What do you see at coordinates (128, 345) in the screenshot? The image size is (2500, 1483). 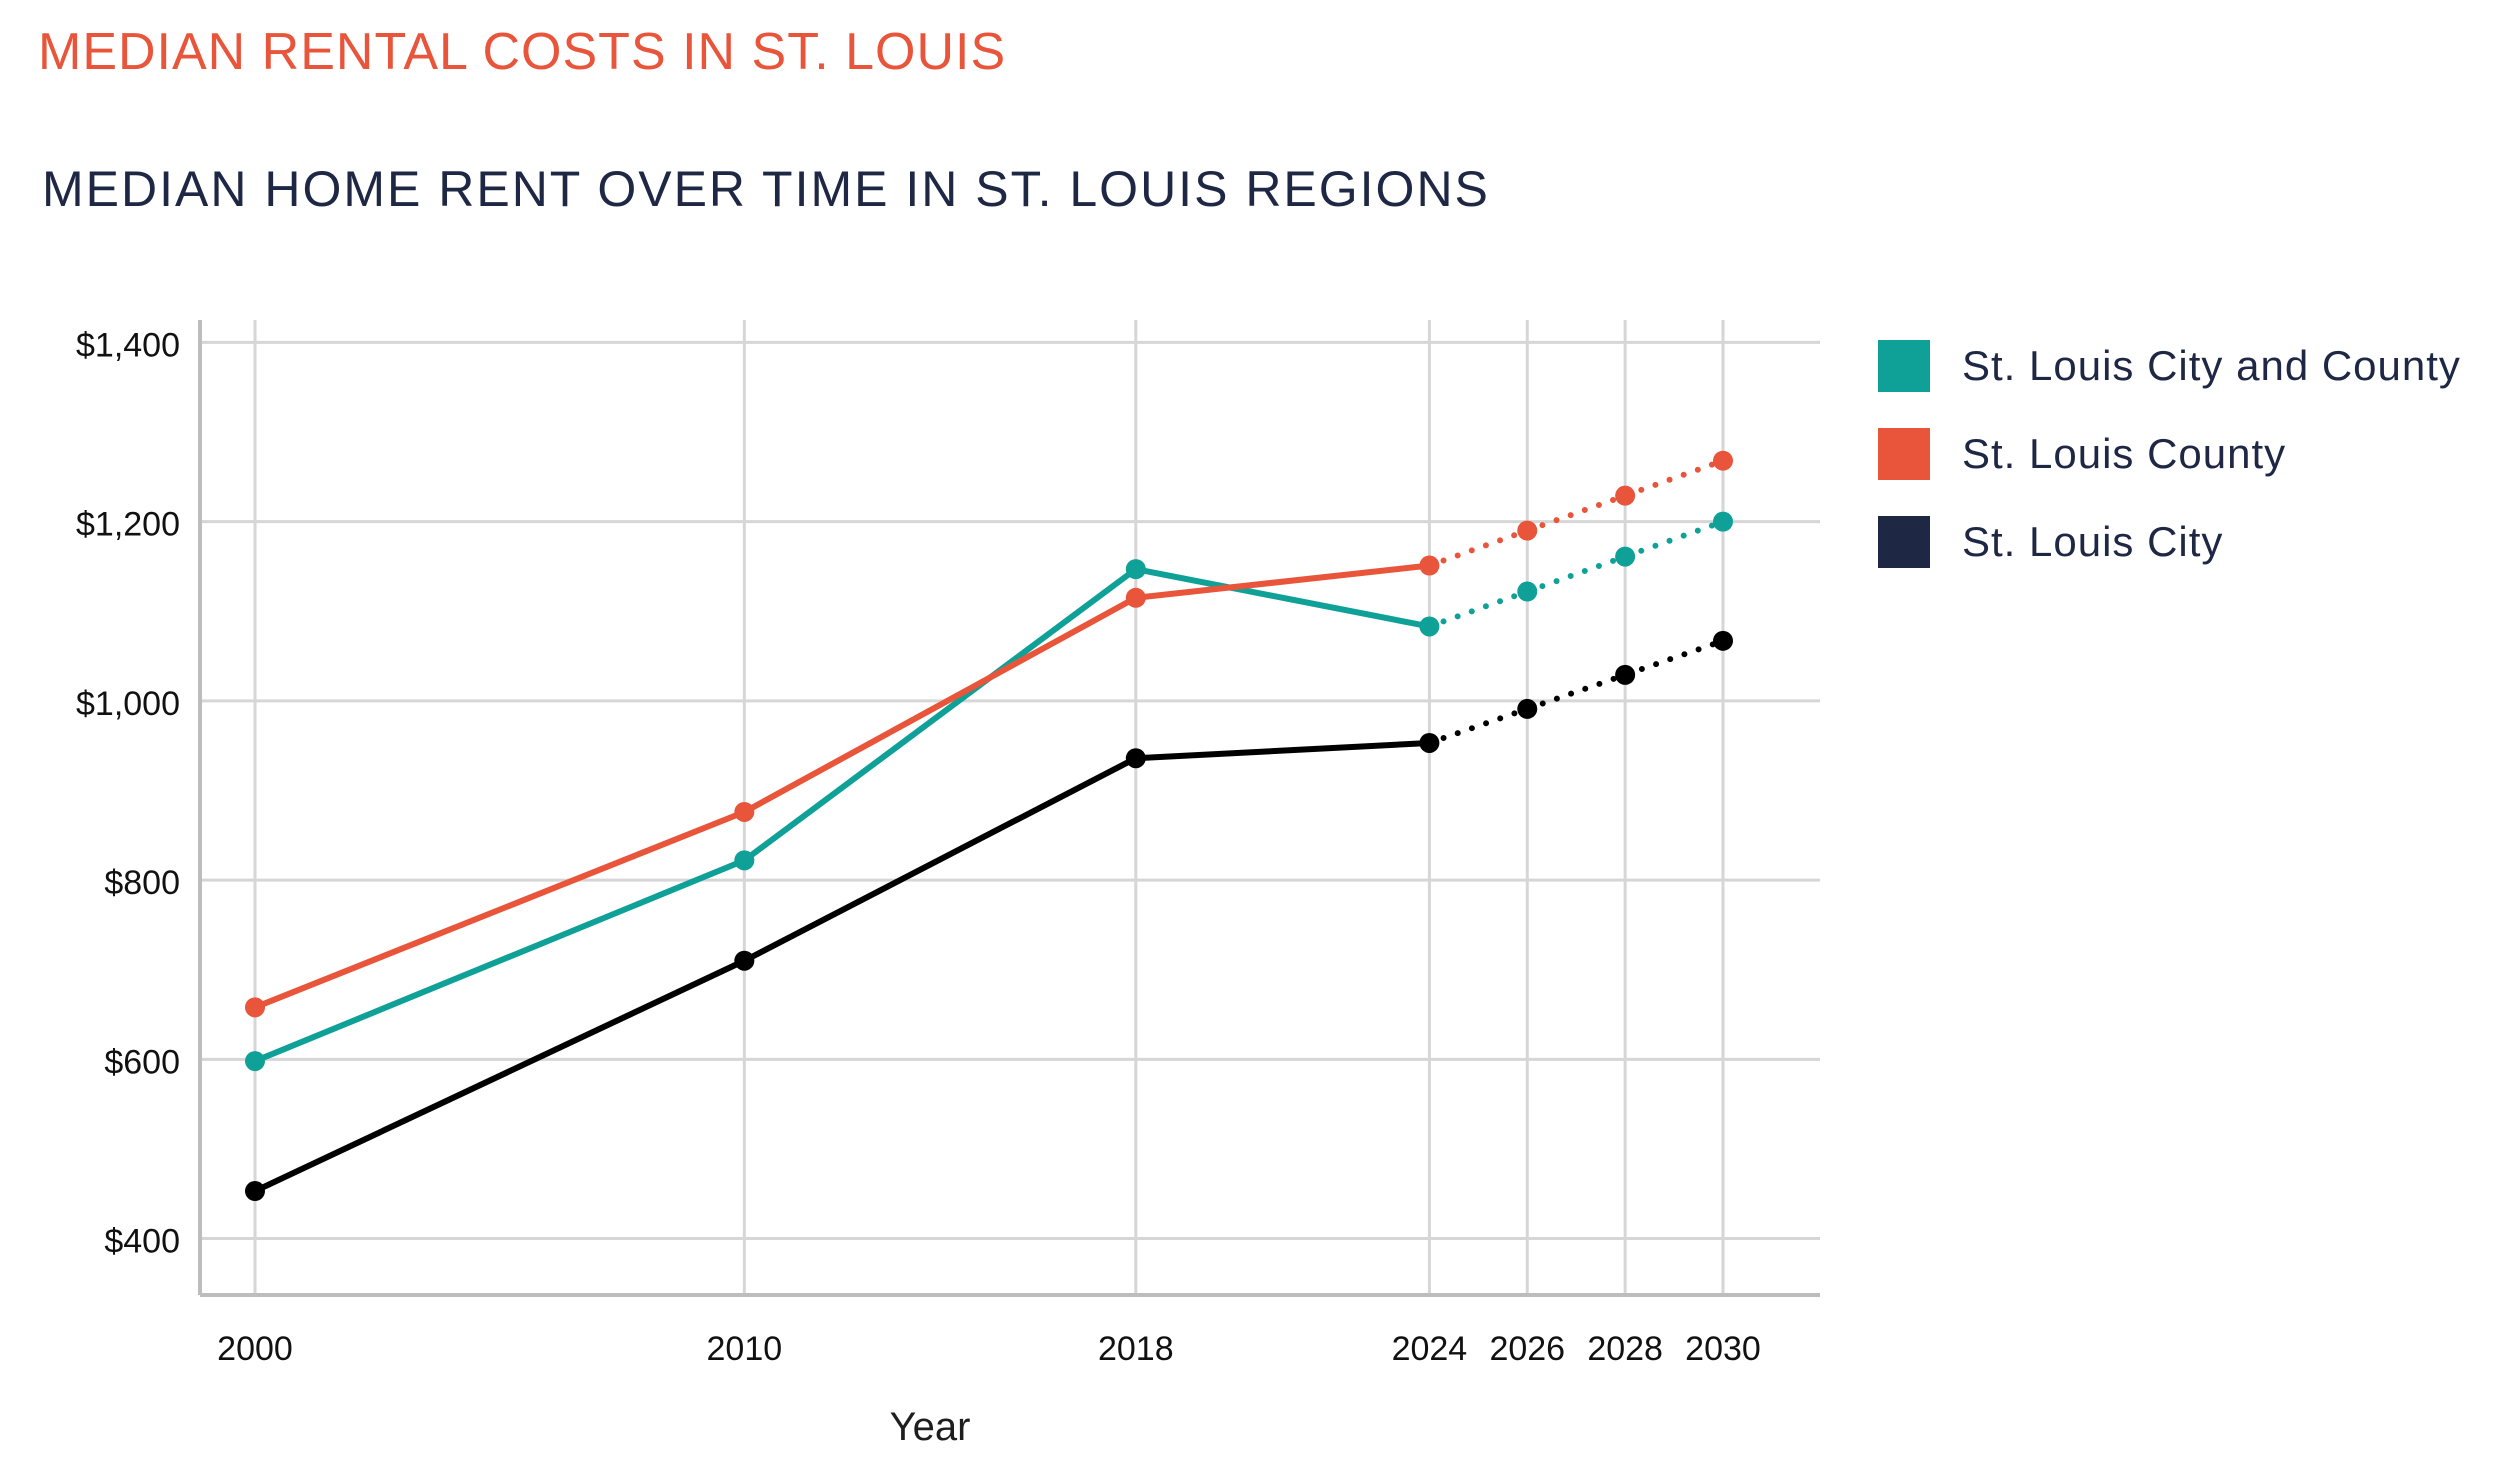 I see `y-tick-label: $1,400` at bounding box center [128, 345].